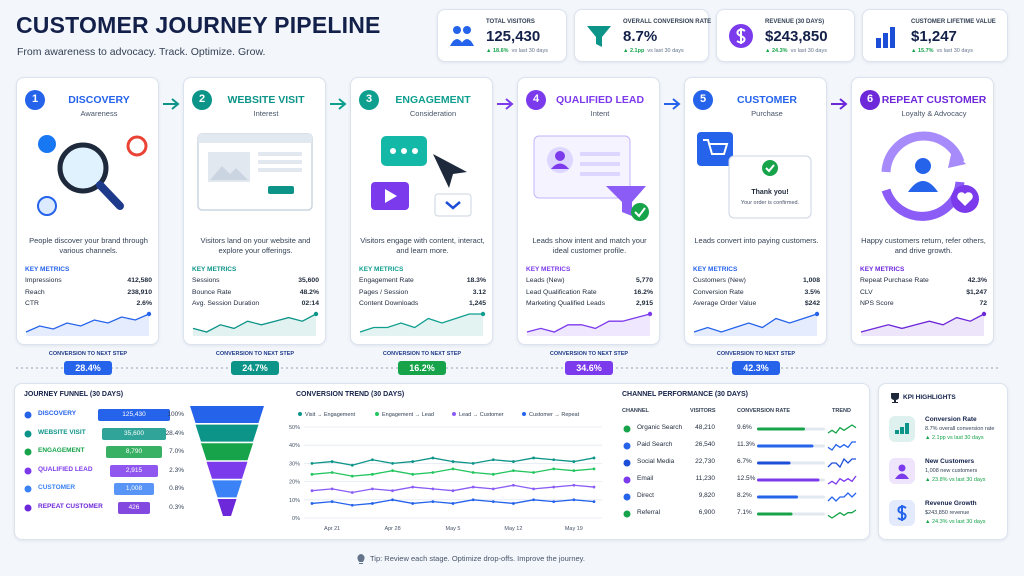 This screenshot has width=1024, height=576. What do you see at coordinates (565, 303) in the screenshot?
I see `metric-label: Marketing Qualified Leads` at bounding box center [565, 303].